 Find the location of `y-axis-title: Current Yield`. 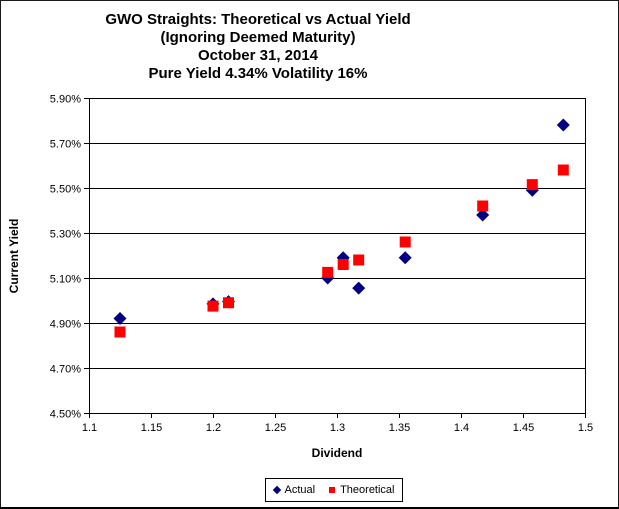

y-axis-title: Current Yield is located at coordinates (14, 256).